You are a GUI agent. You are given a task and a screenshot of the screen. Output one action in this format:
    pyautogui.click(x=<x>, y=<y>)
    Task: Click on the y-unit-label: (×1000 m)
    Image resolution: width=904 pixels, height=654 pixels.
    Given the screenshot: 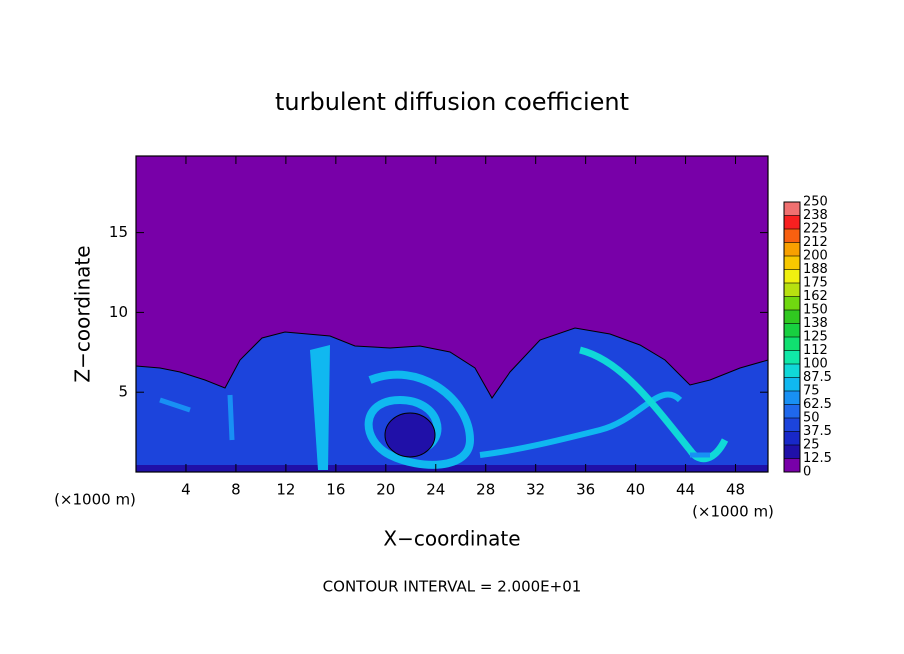 What is the action you would take?
    pyautogui.click(x=95, y=500)
    